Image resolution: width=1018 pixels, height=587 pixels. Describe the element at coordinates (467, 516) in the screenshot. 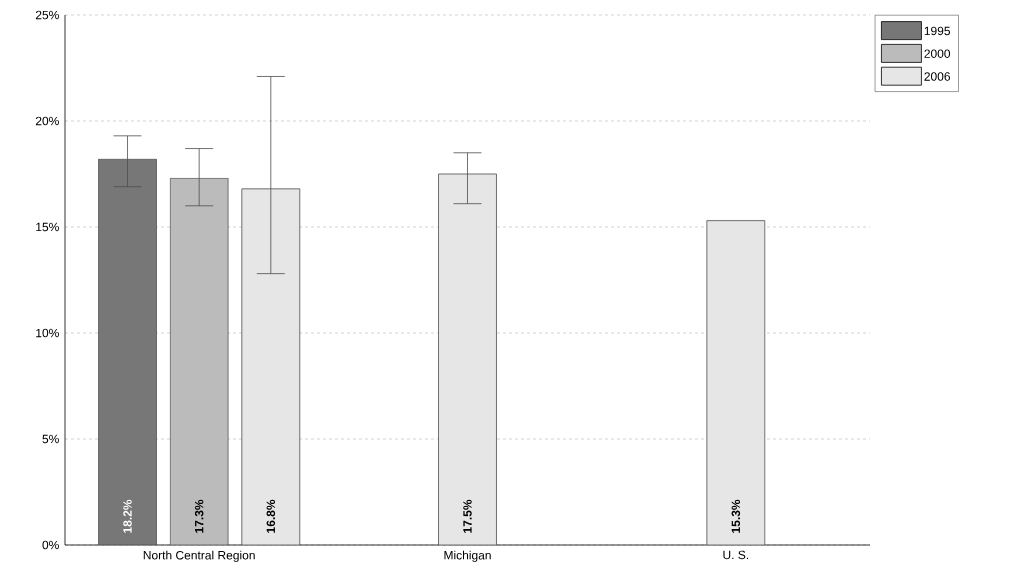

I see `data-label: 17.5%` at that location.